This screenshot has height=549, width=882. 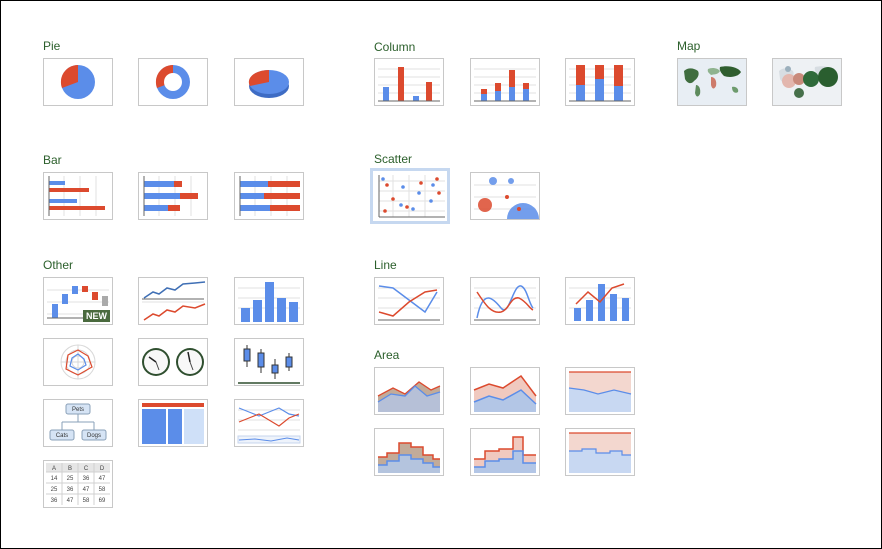 What do you see at coordinates (173, 196) in the screenshot?
I see `thumb-grouped-bar-chart` at bounding box center [173, 196].